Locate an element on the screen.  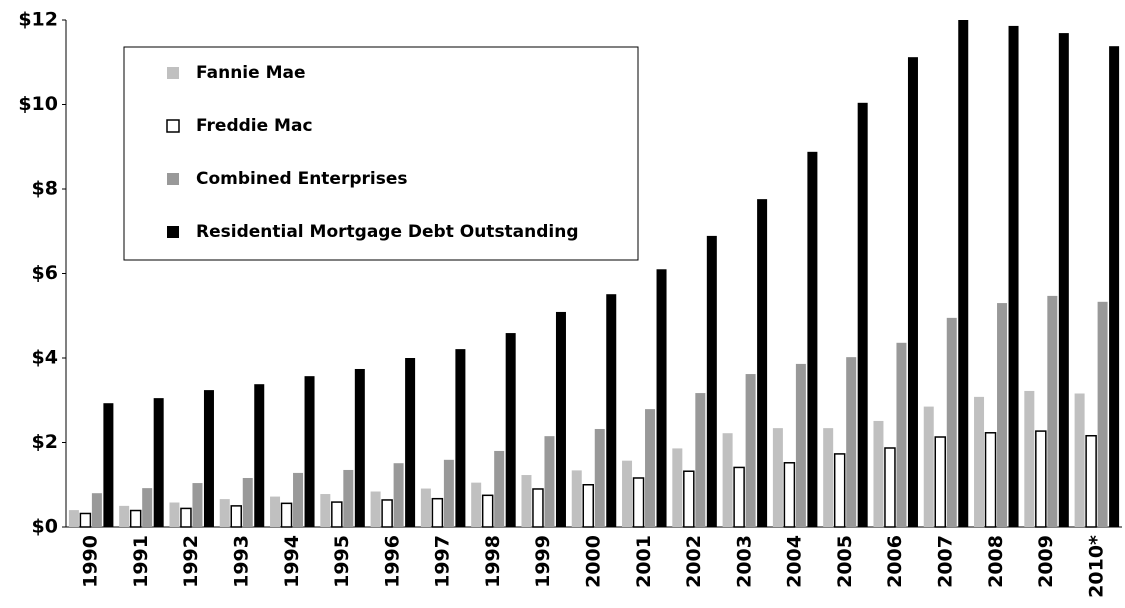
x-tick-label: 2009 is located at coordinates (1046, 561).